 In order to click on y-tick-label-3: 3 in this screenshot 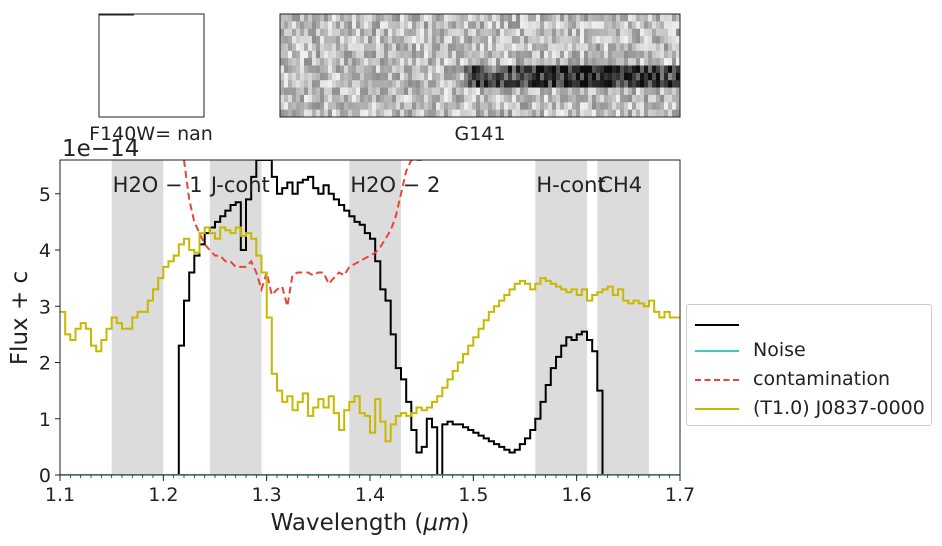, I will do `click(45, 307)`.